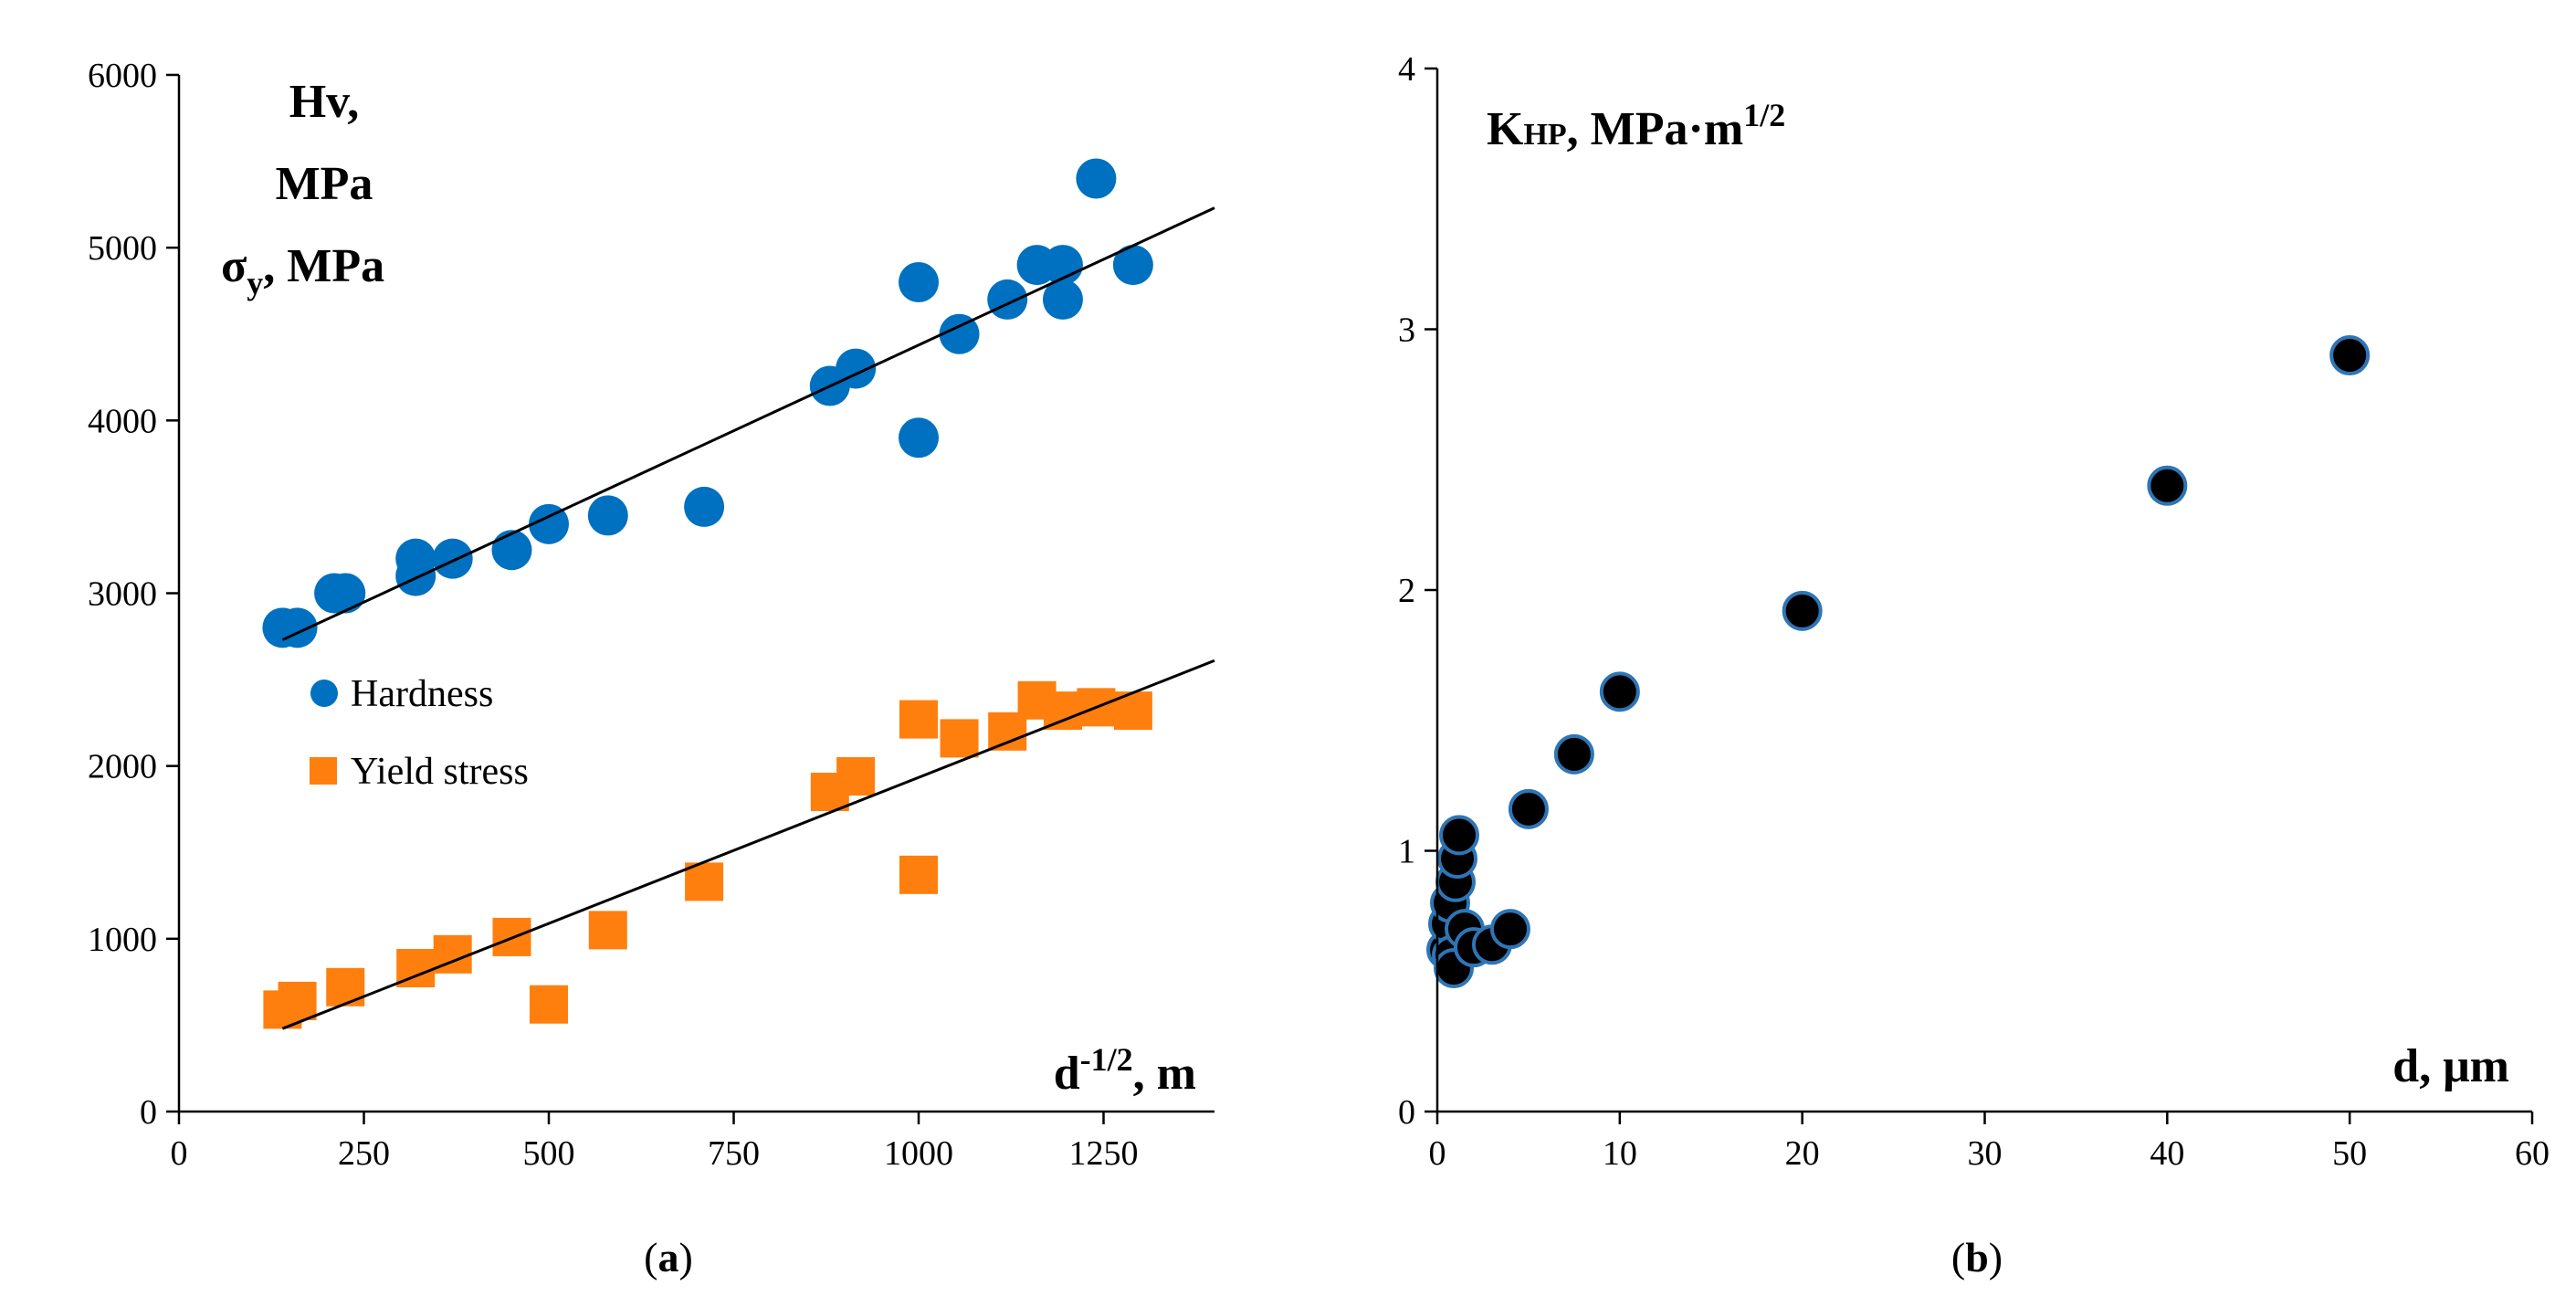 This screenshot has width=2576, height=1307. Describe the element at coordinates (122, 76) in the screenshot. I see `chart-a-ytick-label: 6000` at that location.